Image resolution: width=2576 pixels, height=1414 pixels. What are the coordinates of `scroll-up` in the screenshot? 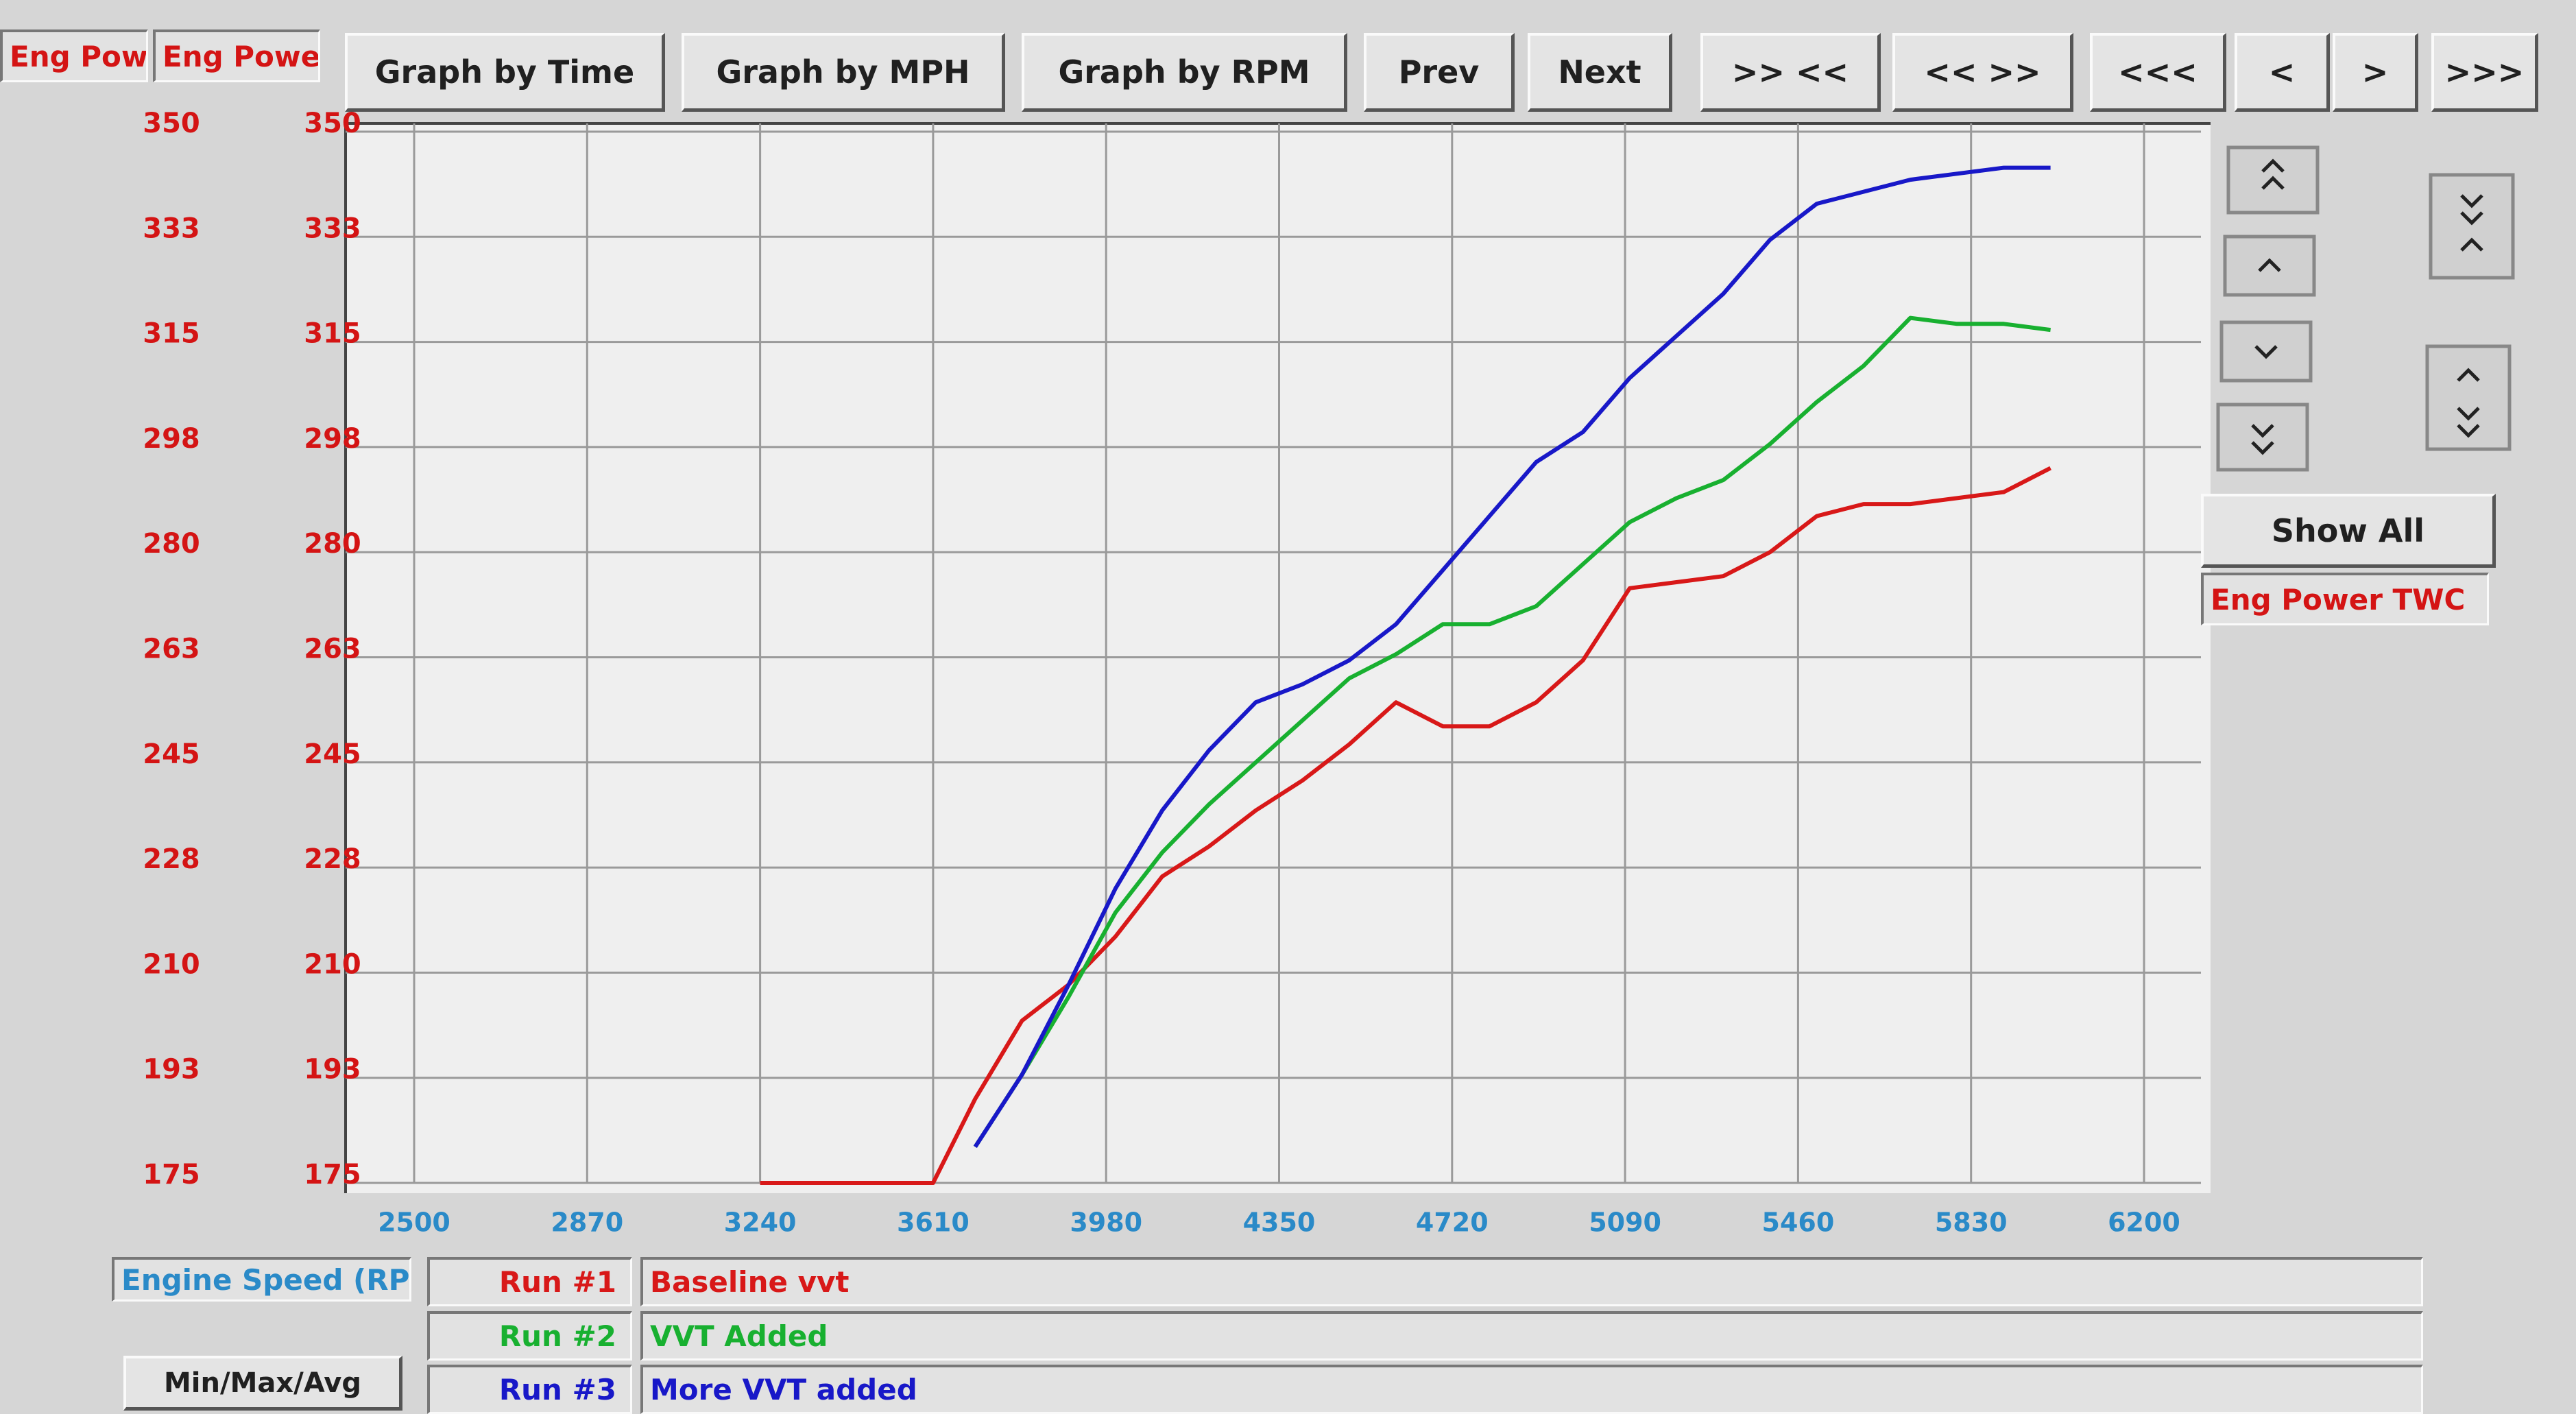 It's located at (2270, 266).